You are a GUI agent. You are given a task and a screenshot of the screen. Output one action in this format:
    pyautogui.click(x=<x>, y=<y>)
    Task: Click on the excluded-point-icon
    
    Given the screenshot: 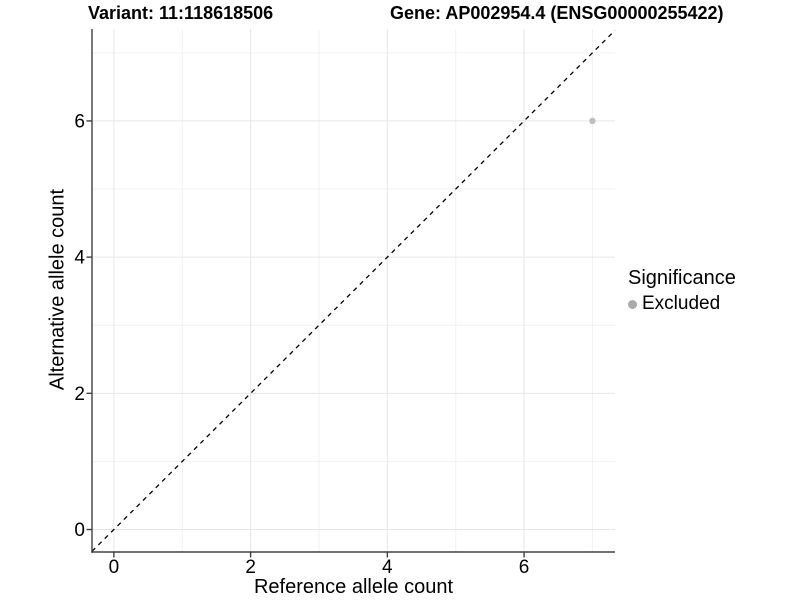 What is the action you would take?
    pyautogui.click(x=632, y=304)
    